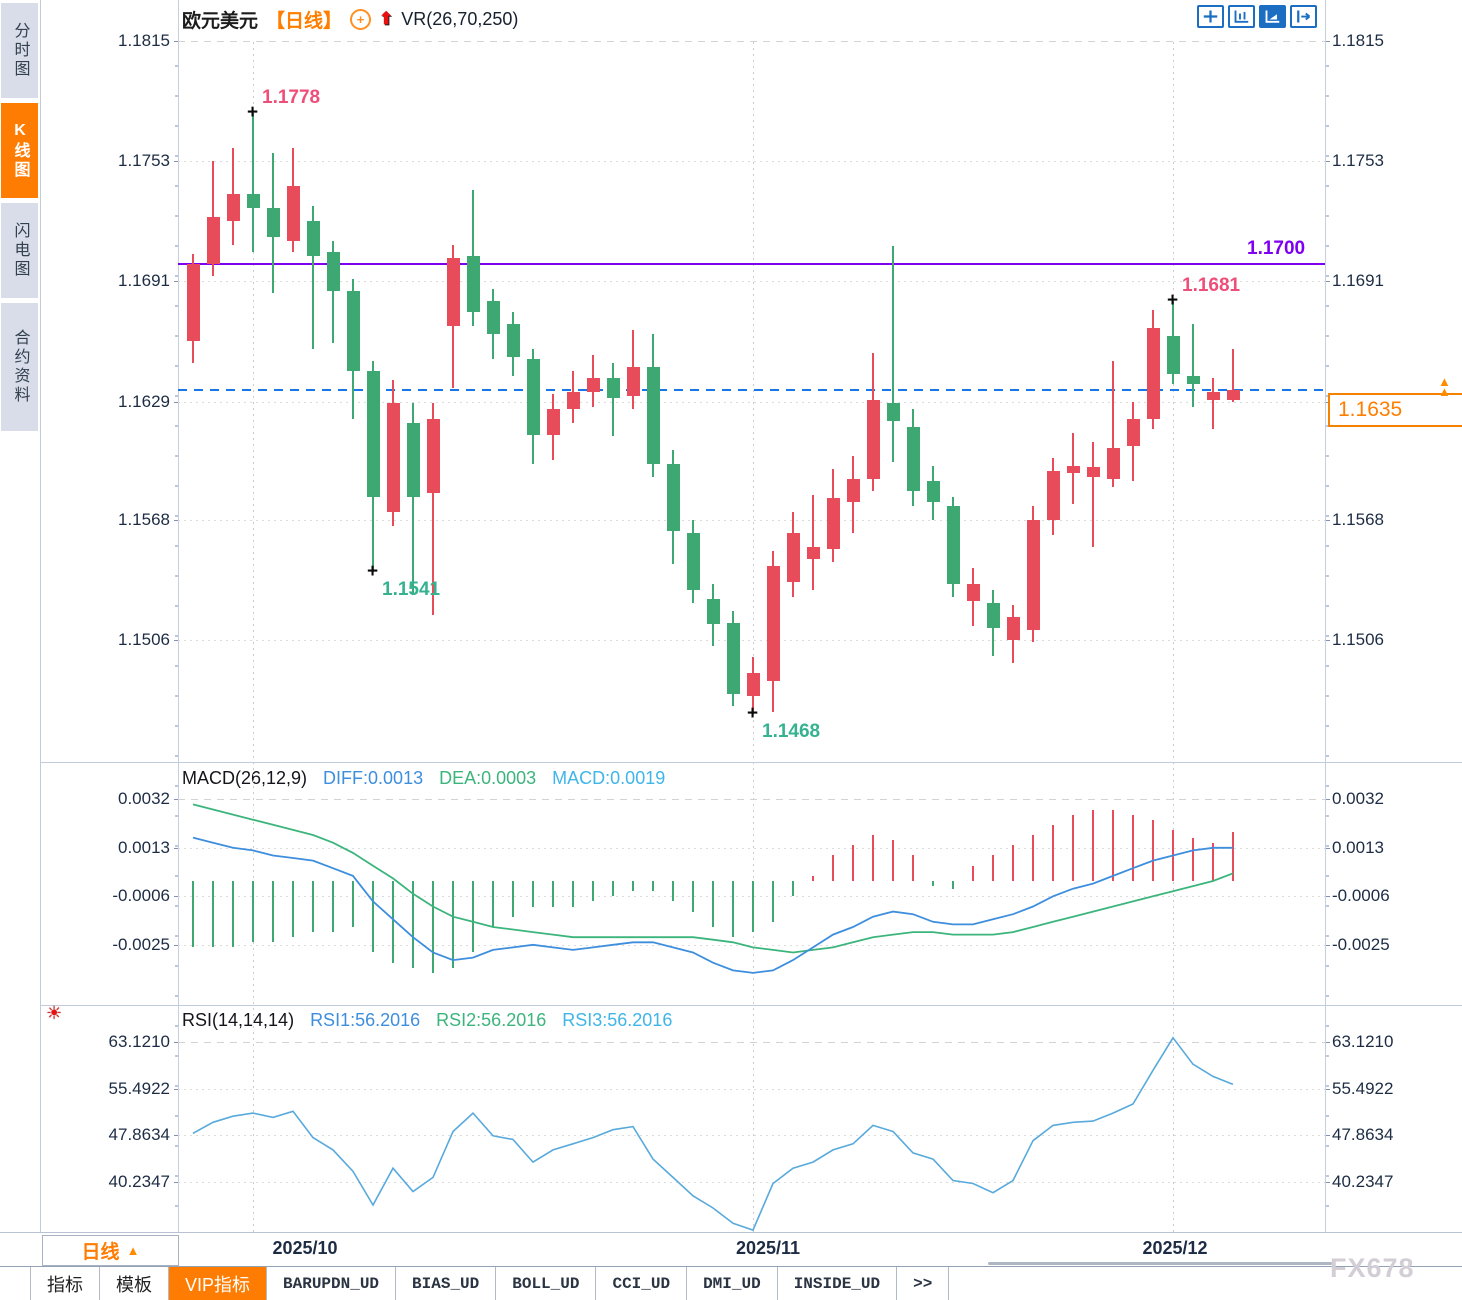 This screenshot has width=1462, height=1300. I want to click on level-annotation: 1.1700, so click(1276, 248).